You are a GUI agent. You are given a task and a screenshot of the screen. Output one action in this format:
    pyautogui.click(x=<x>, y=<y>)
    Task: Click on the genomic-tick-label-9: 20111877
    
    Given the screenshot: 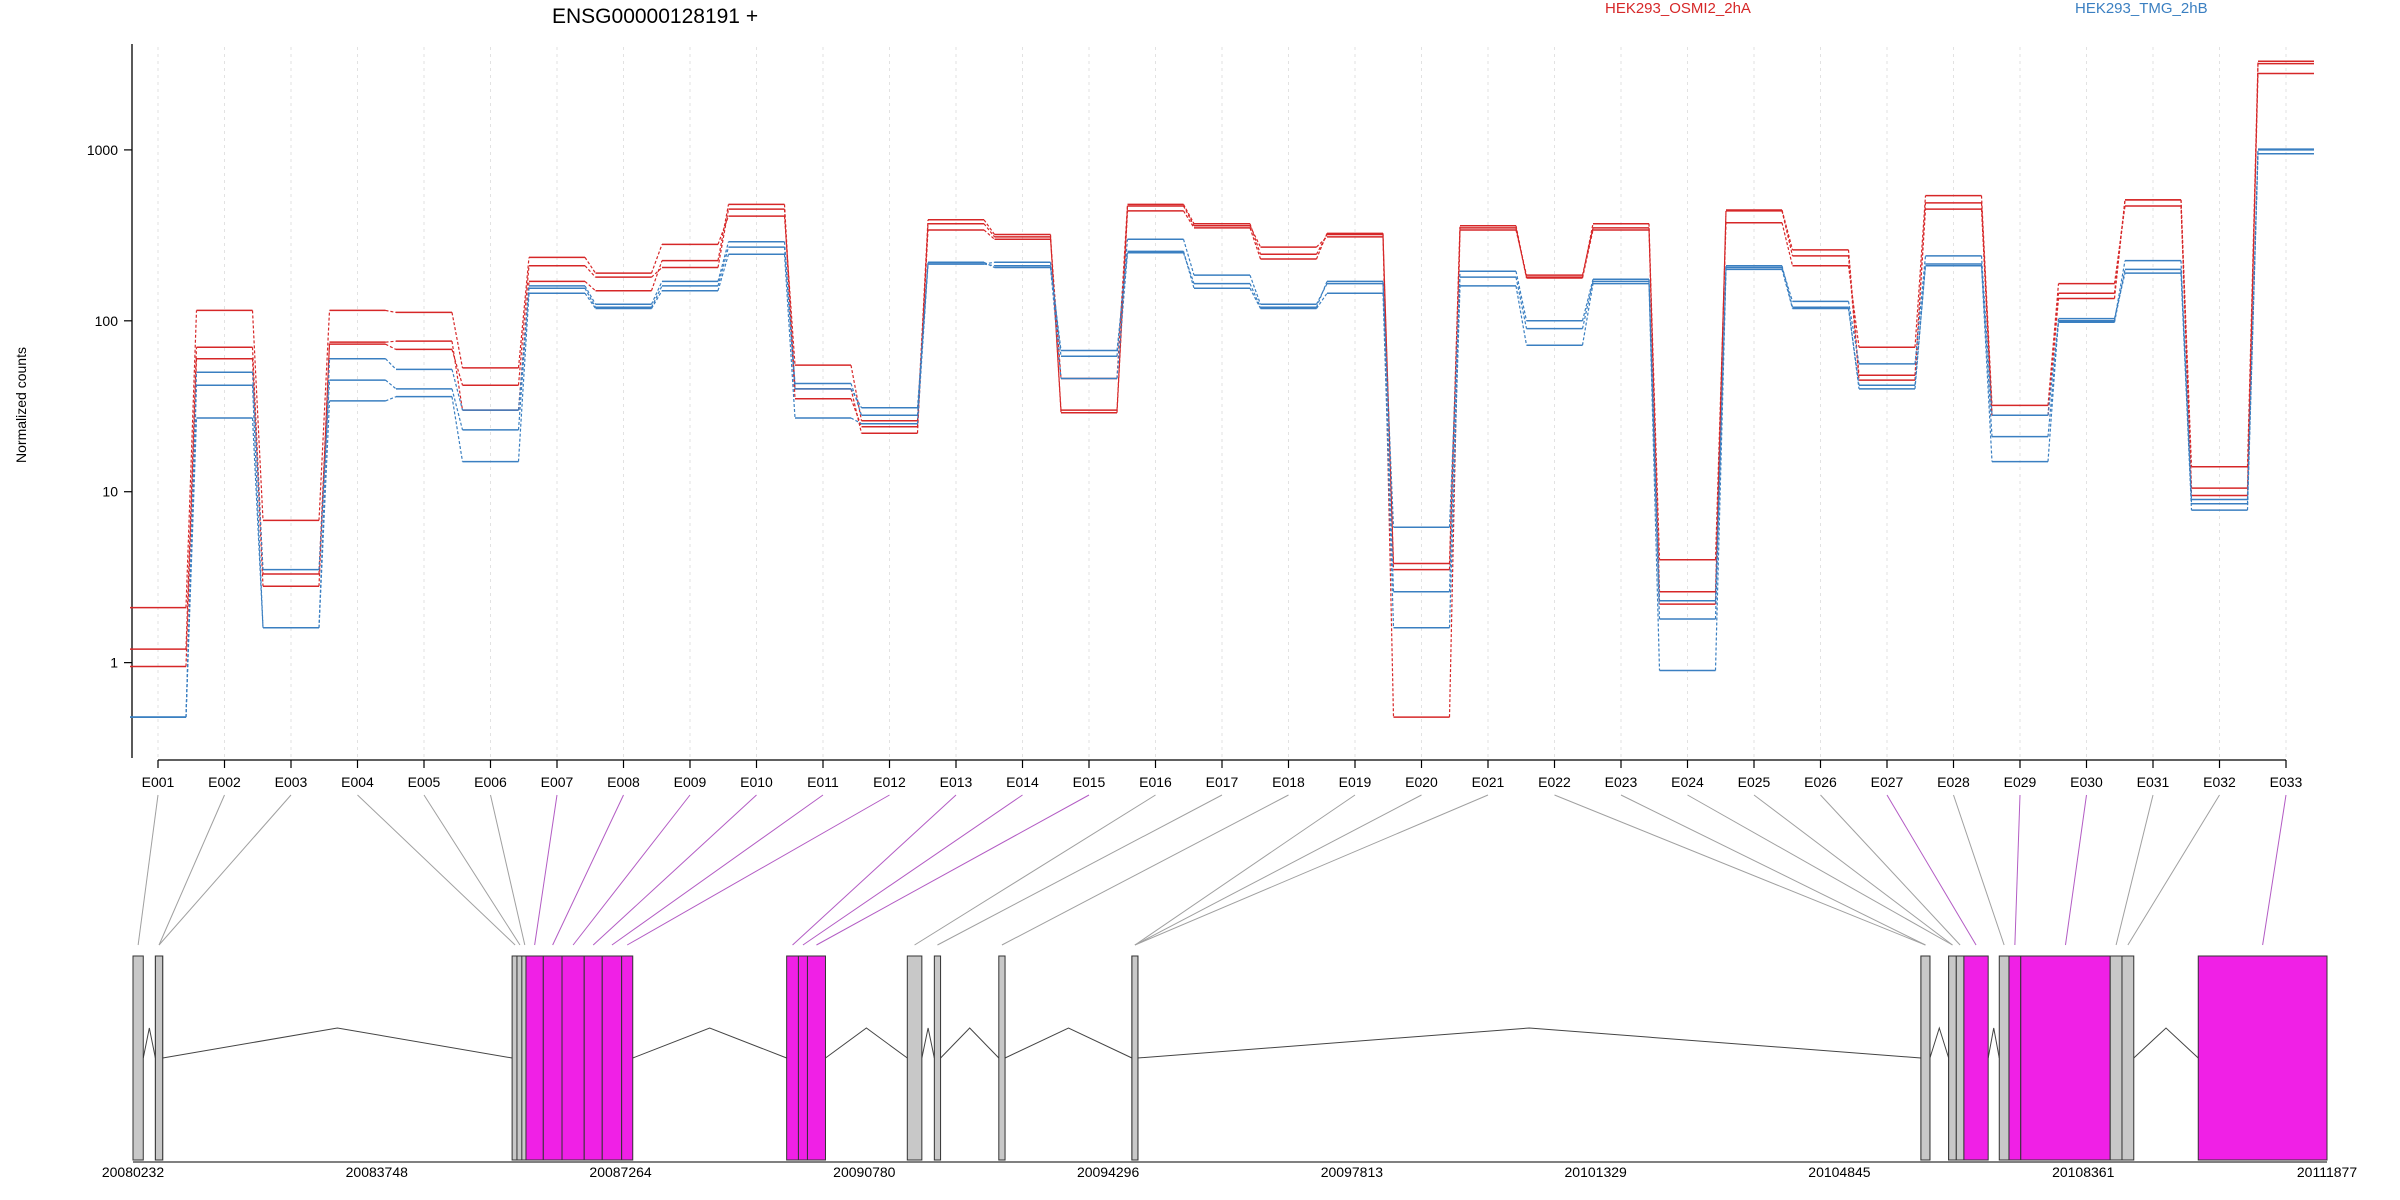 What is the action you would take?
    pyautogui.click(x=2327, y=1172)
    